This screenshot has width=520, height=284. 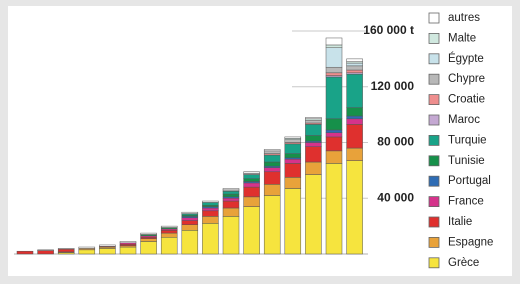 I want to click on y-tick-label: 120 000, so click(x=393, y=86).